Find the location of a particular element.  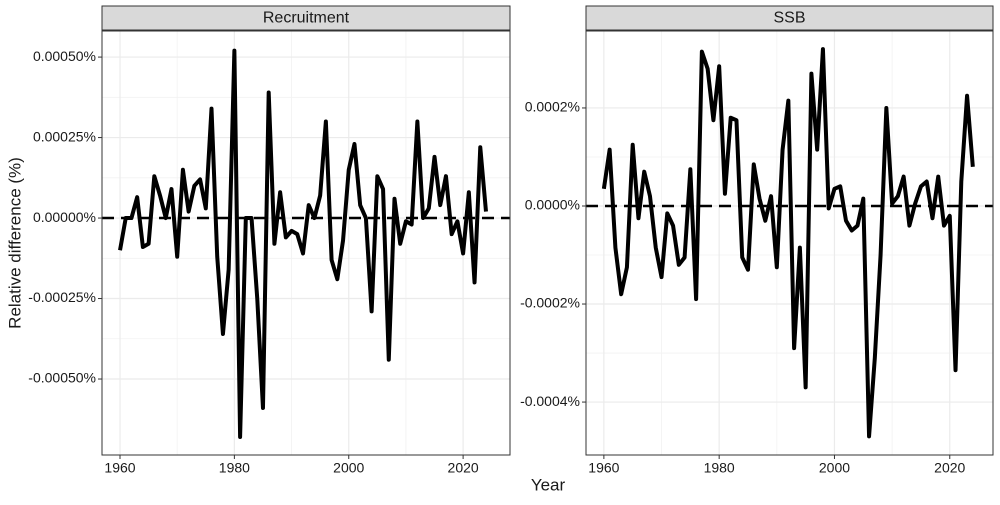

y-tick-label: -0.0002% is located at coordinates (550, 303).